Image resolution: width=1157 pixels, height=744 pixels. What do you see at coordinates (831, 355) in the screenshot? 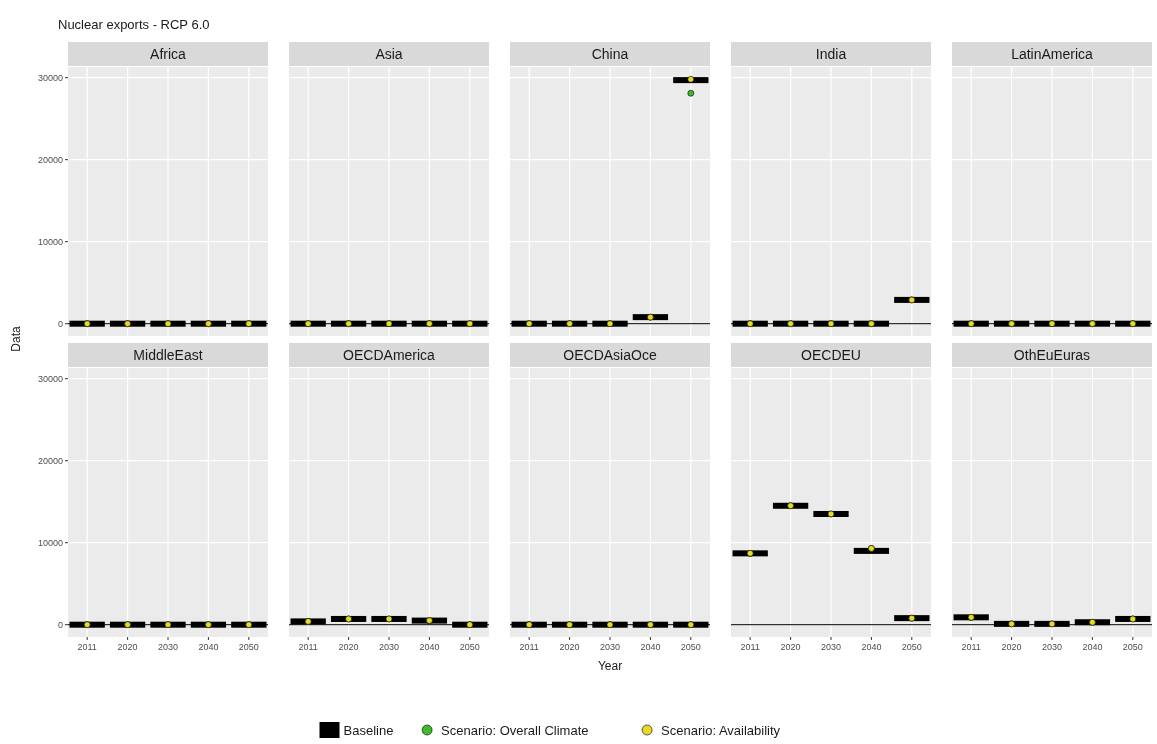
I see `chart-title: OECDEU` at bounding box center [831, 355].